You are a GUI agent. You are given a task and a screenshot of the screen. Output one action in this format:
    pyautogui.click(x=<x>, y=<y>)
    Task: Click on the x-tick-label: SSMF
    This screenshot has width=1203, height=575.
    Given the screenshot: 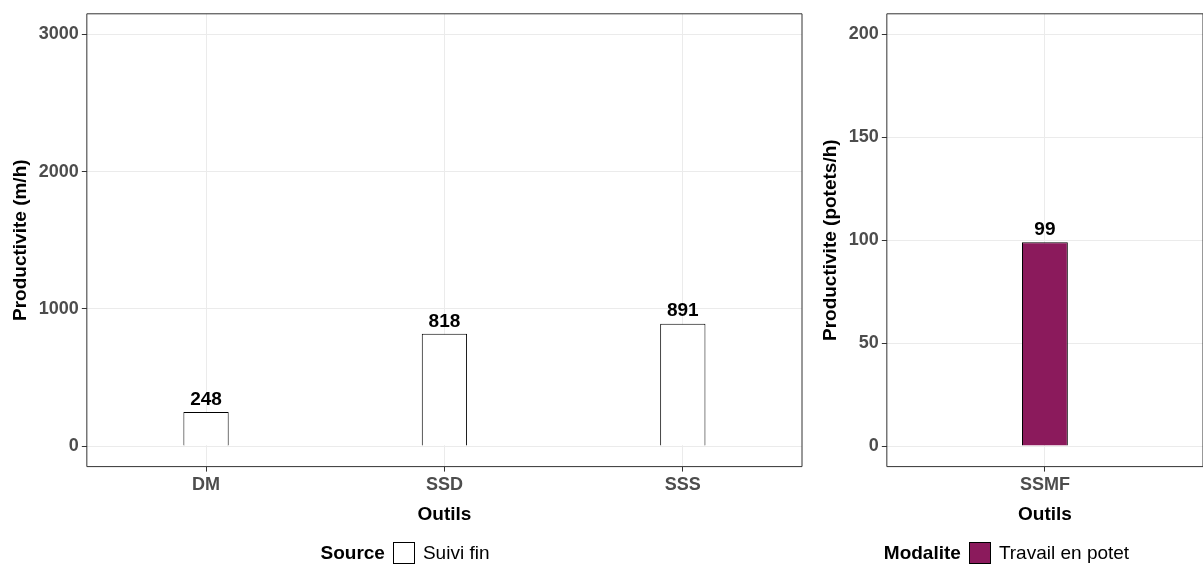 What is the action you would take?
    pyautogui.click(x=1044, y=484)
    